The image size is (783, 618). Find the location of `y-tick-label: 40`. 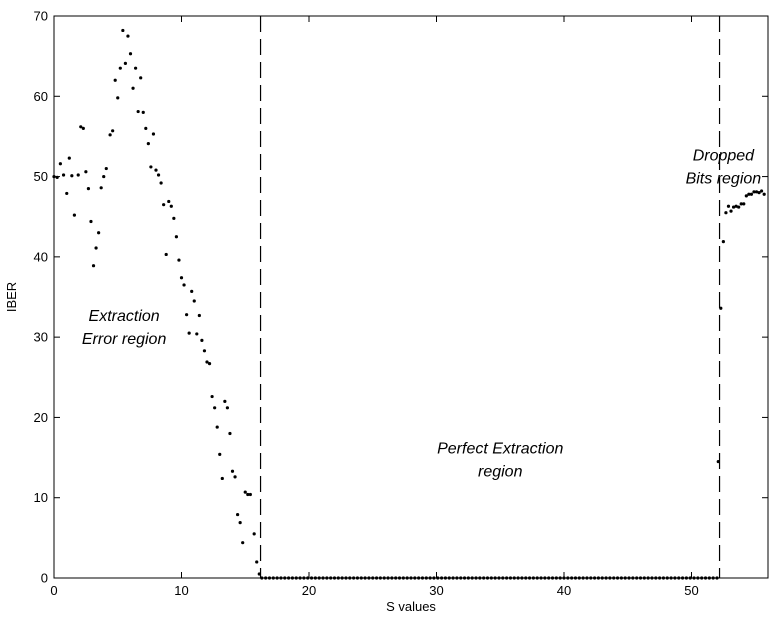

y-tick-label: 40 is located at coordinates (41, 256).